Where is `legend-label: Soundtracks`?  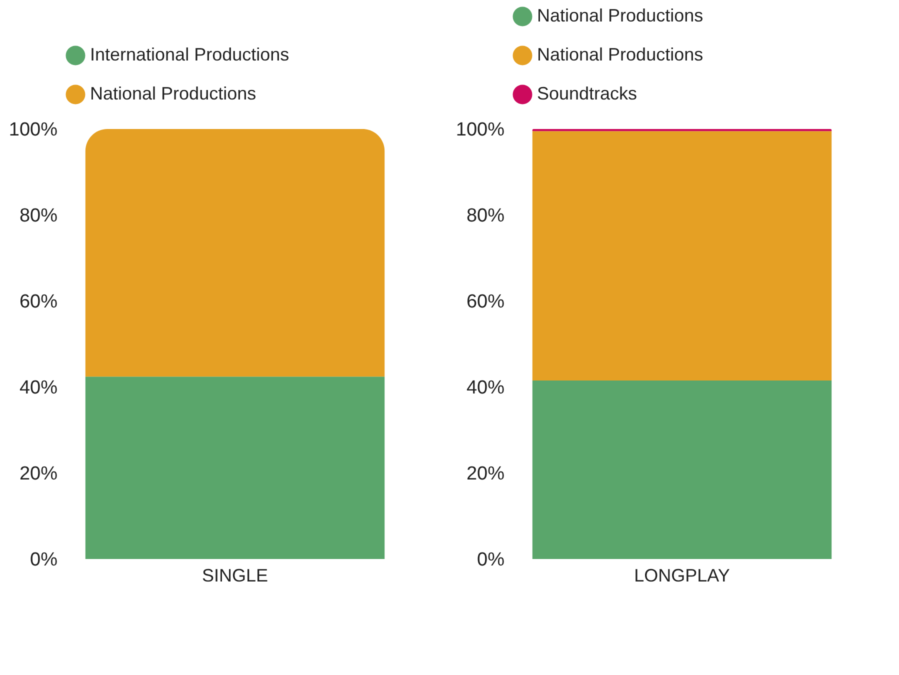
legend-label: Soundtracks is located at coordinates (587, 94).